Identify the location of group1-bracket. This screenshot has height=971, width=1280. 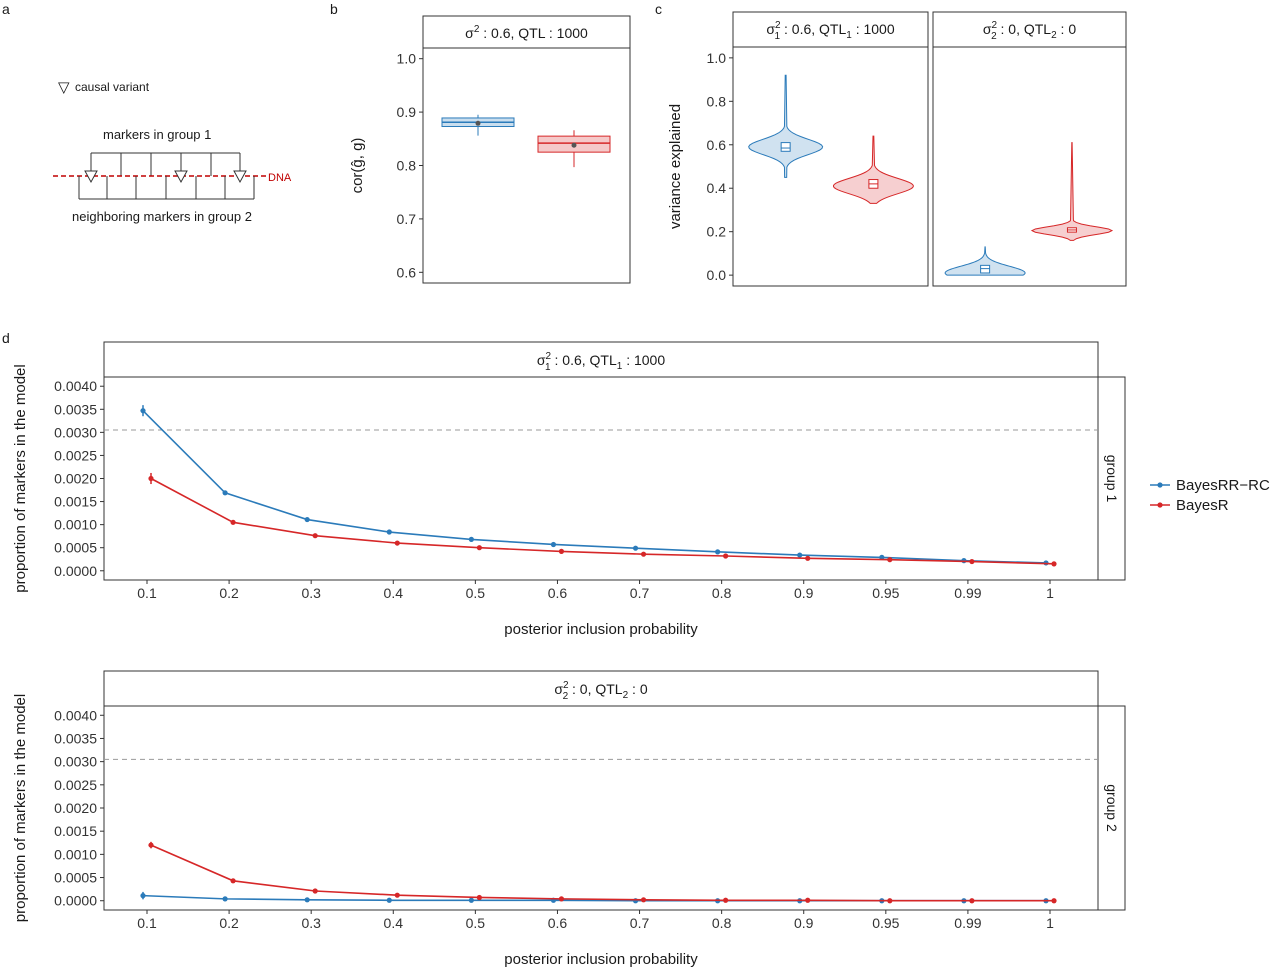
(165, 164).